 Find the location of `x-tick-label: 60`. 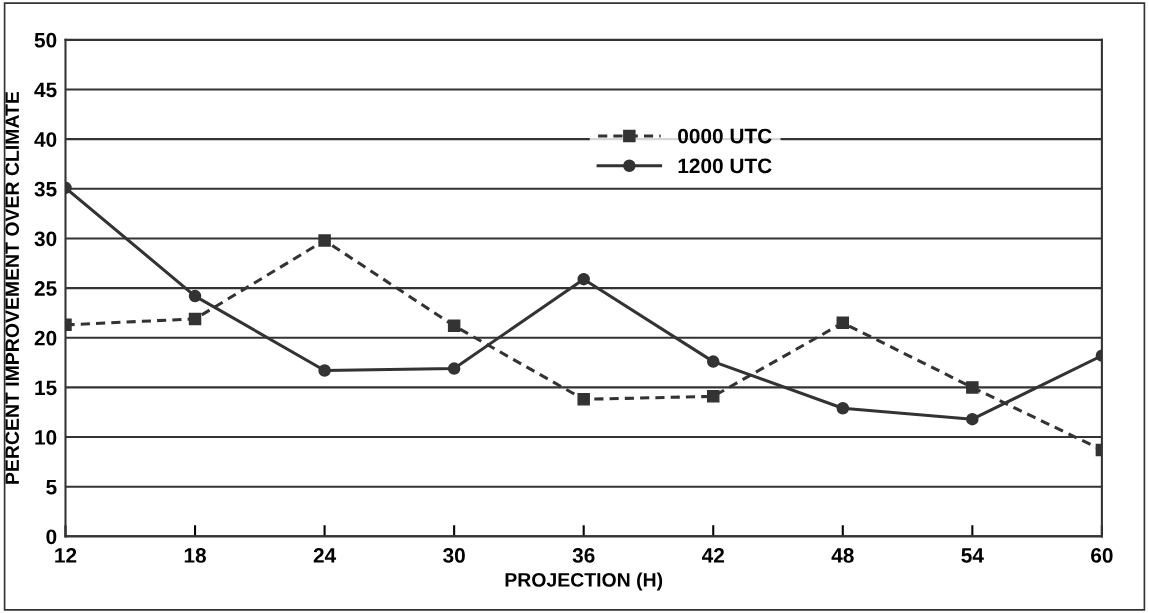

x-tick-label: 60 is located at coordinates (1102, 555).